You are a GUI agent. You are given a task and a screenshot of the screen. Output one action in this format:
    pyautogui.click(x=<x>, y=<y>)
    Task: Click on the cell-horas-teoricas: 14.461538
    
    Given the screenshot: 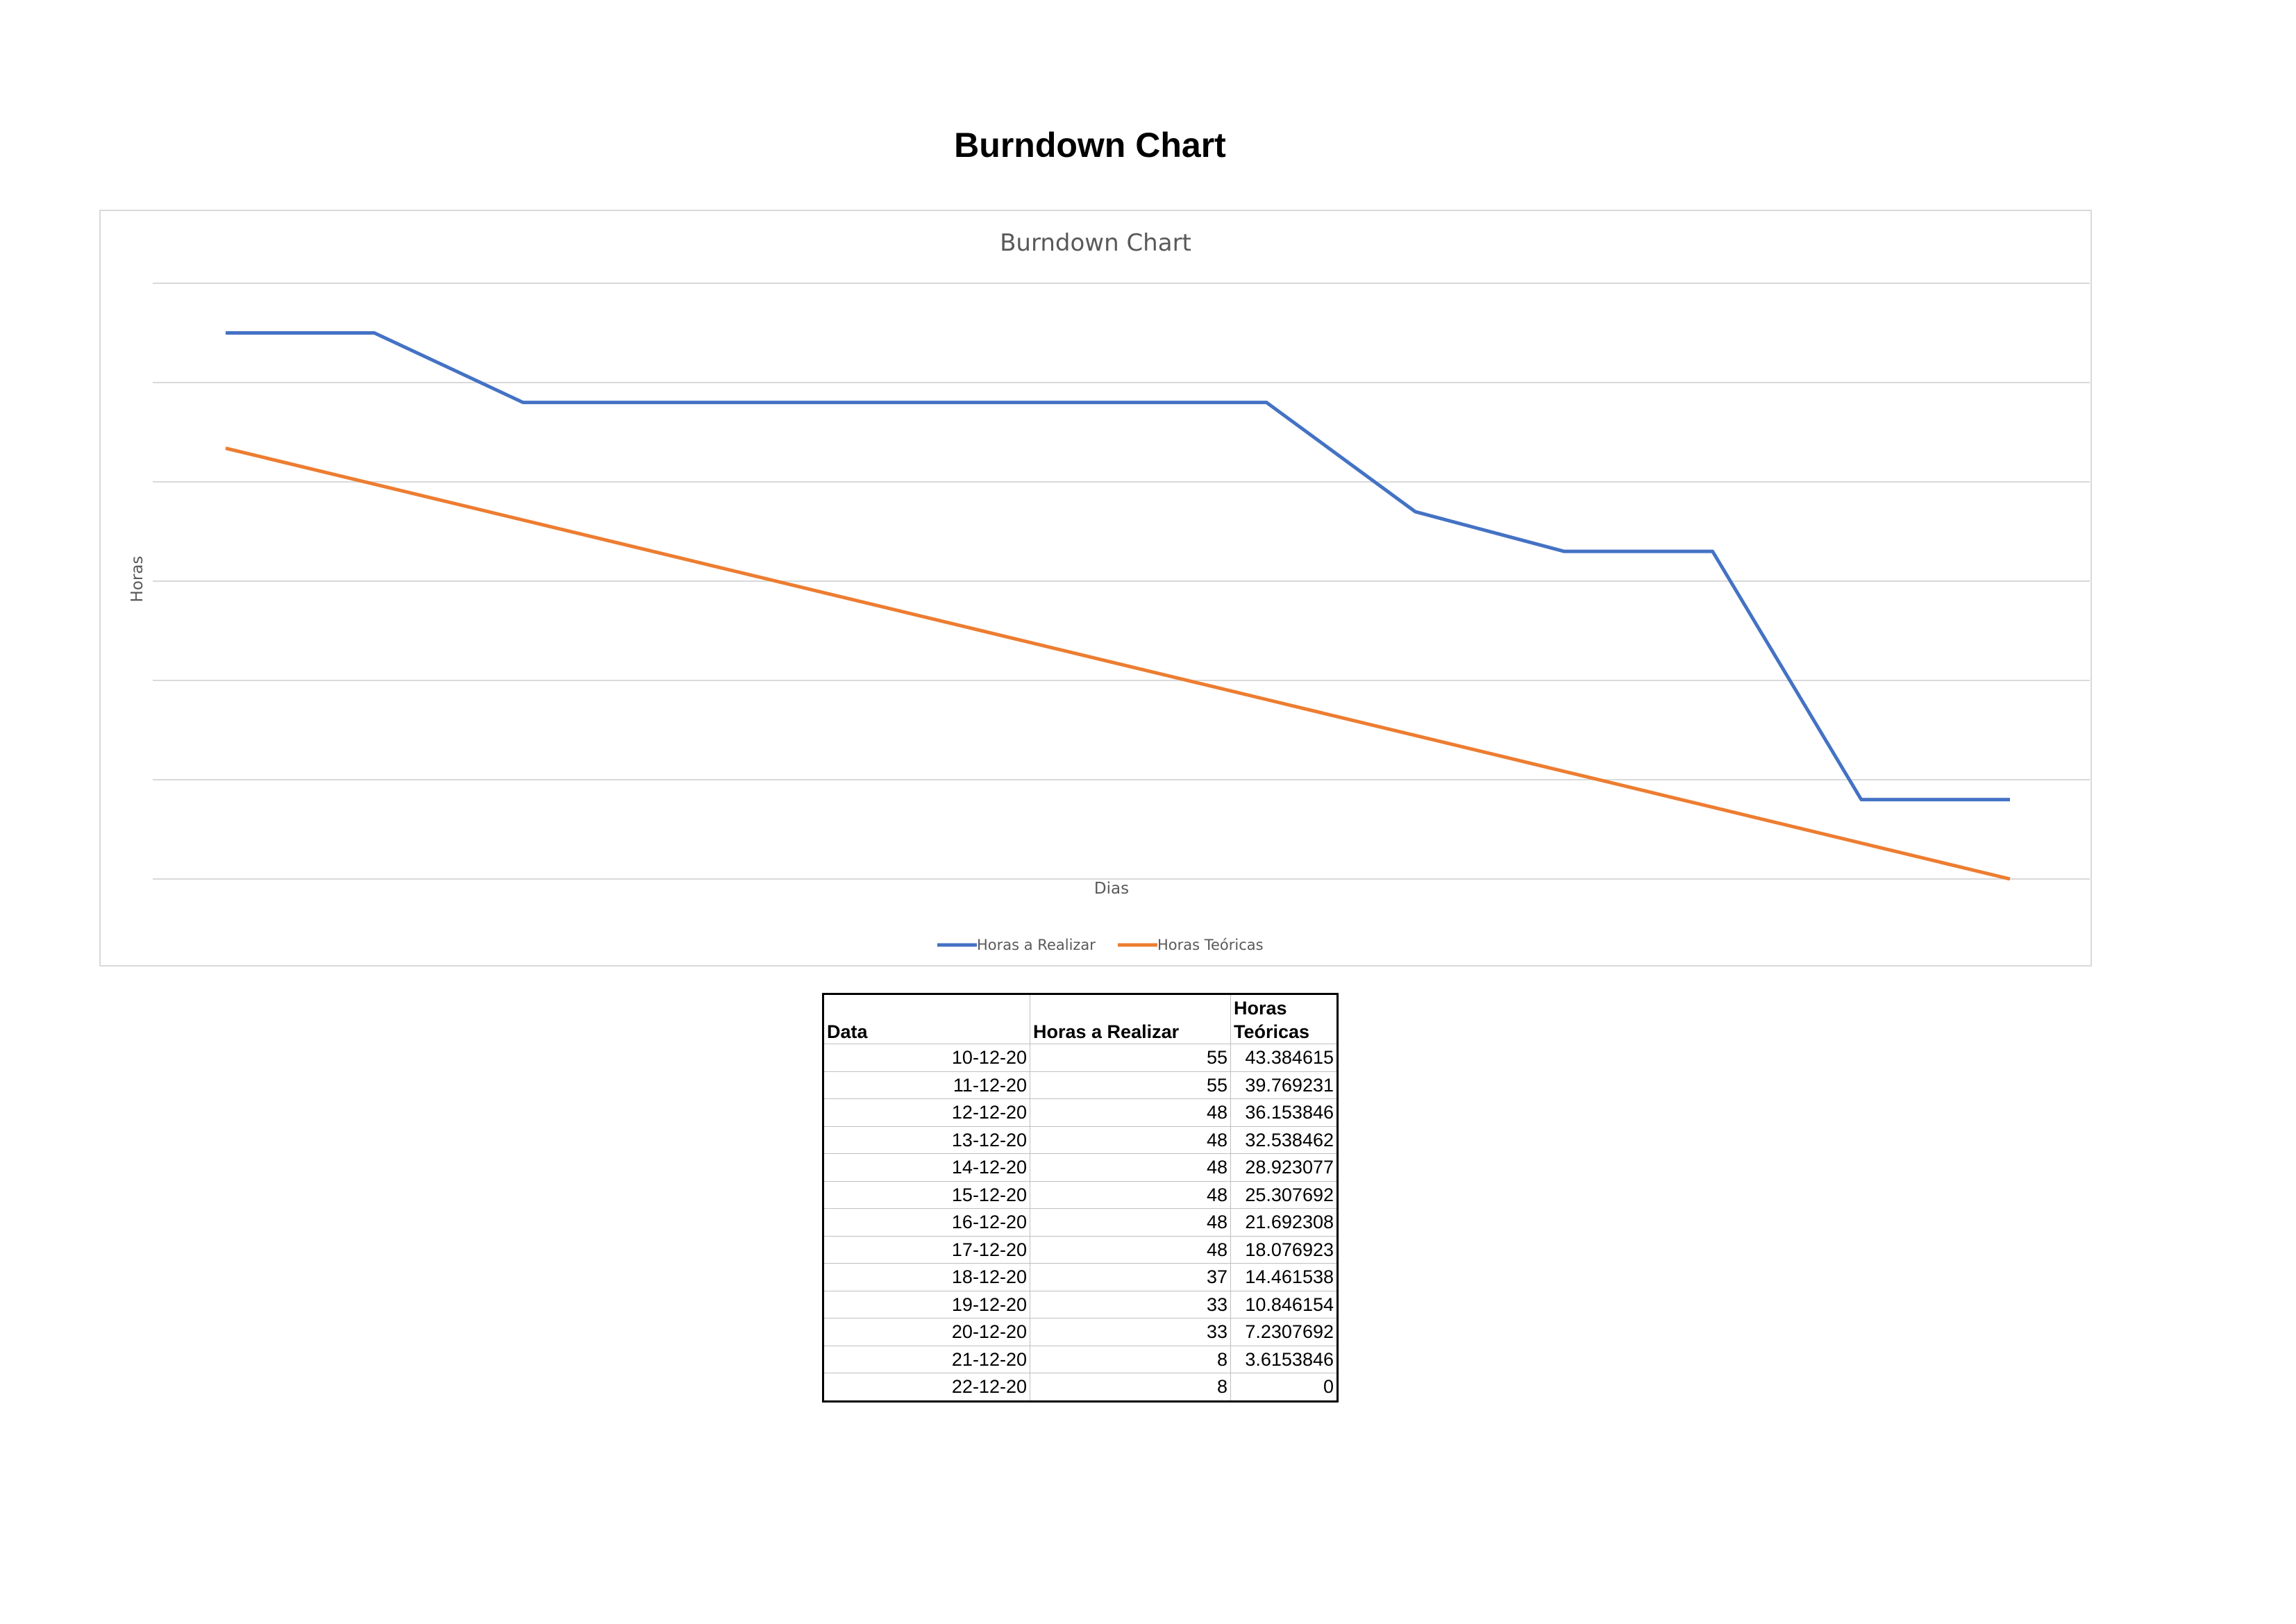 What is the action you would take?
    pyautogui.click(x=1284, y=1277)
    